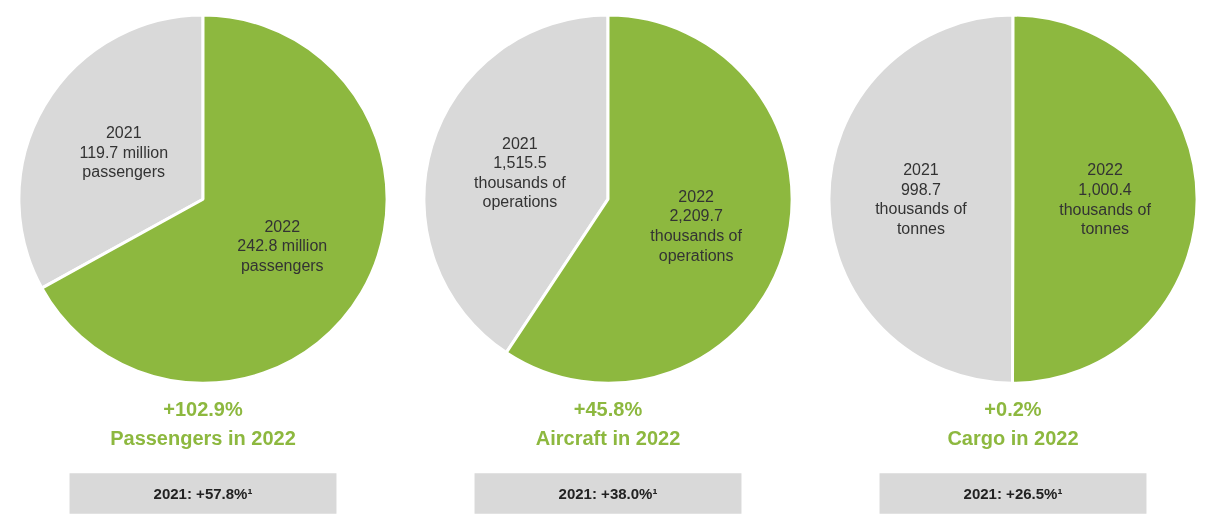 This screenshot has width=1215, height=528. I want to click on text: Cargo in 2022, so click(1013, 438).